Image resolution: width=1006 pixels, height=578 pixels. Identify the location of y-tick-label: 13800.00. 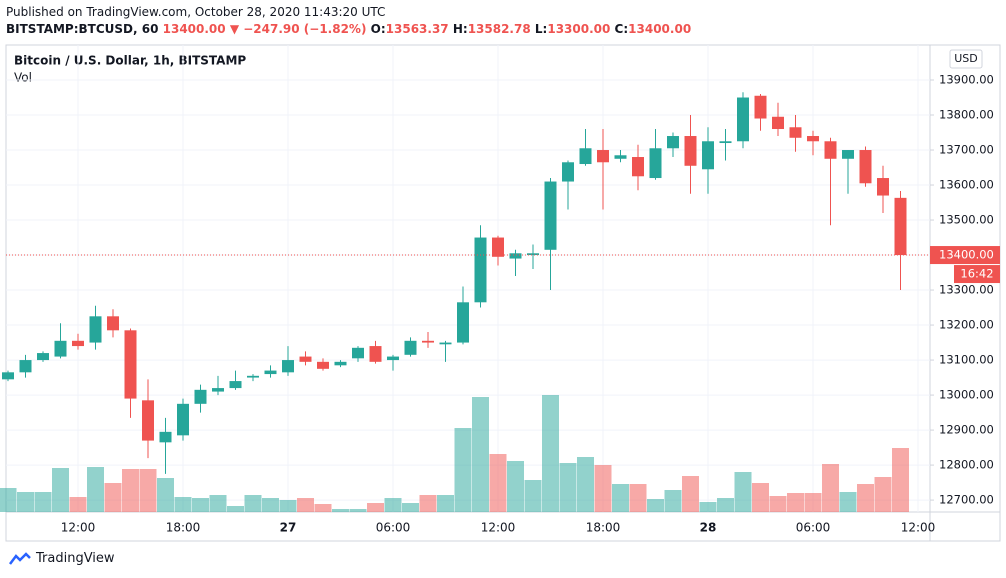
(966, 115).